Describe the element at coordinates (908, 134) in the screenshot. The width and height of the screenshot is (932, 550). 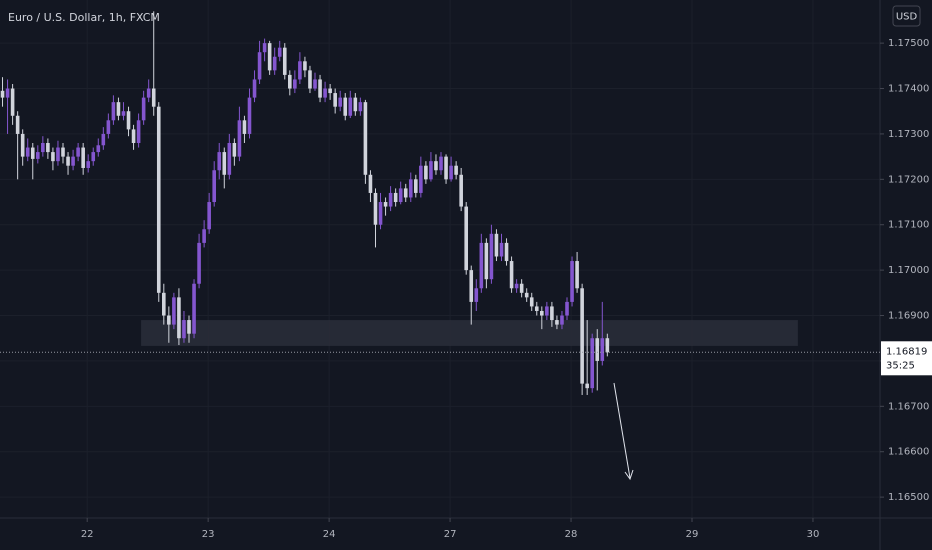
I see `y-tick-label: 1.17300` at that location.